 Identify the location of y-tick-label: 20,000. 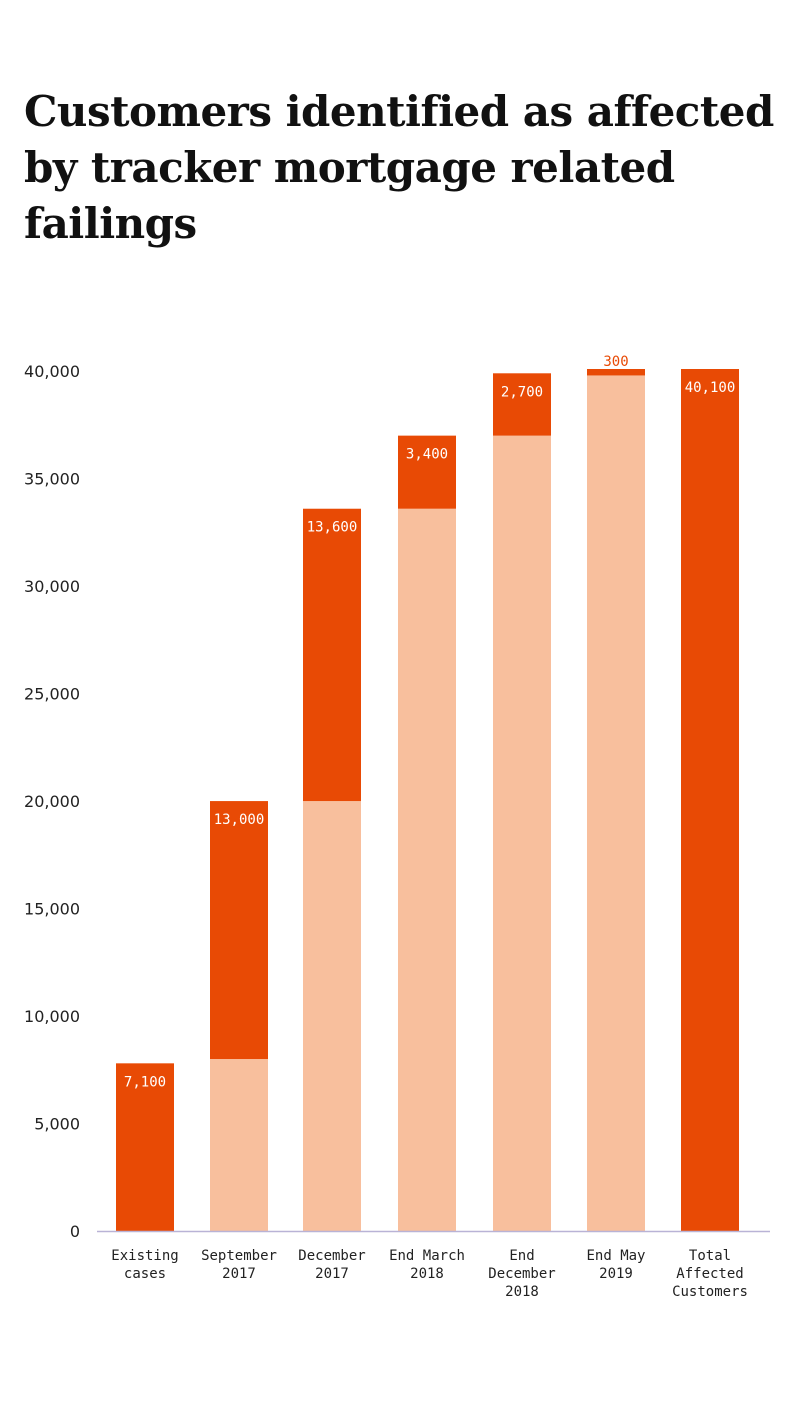
(52, 801).